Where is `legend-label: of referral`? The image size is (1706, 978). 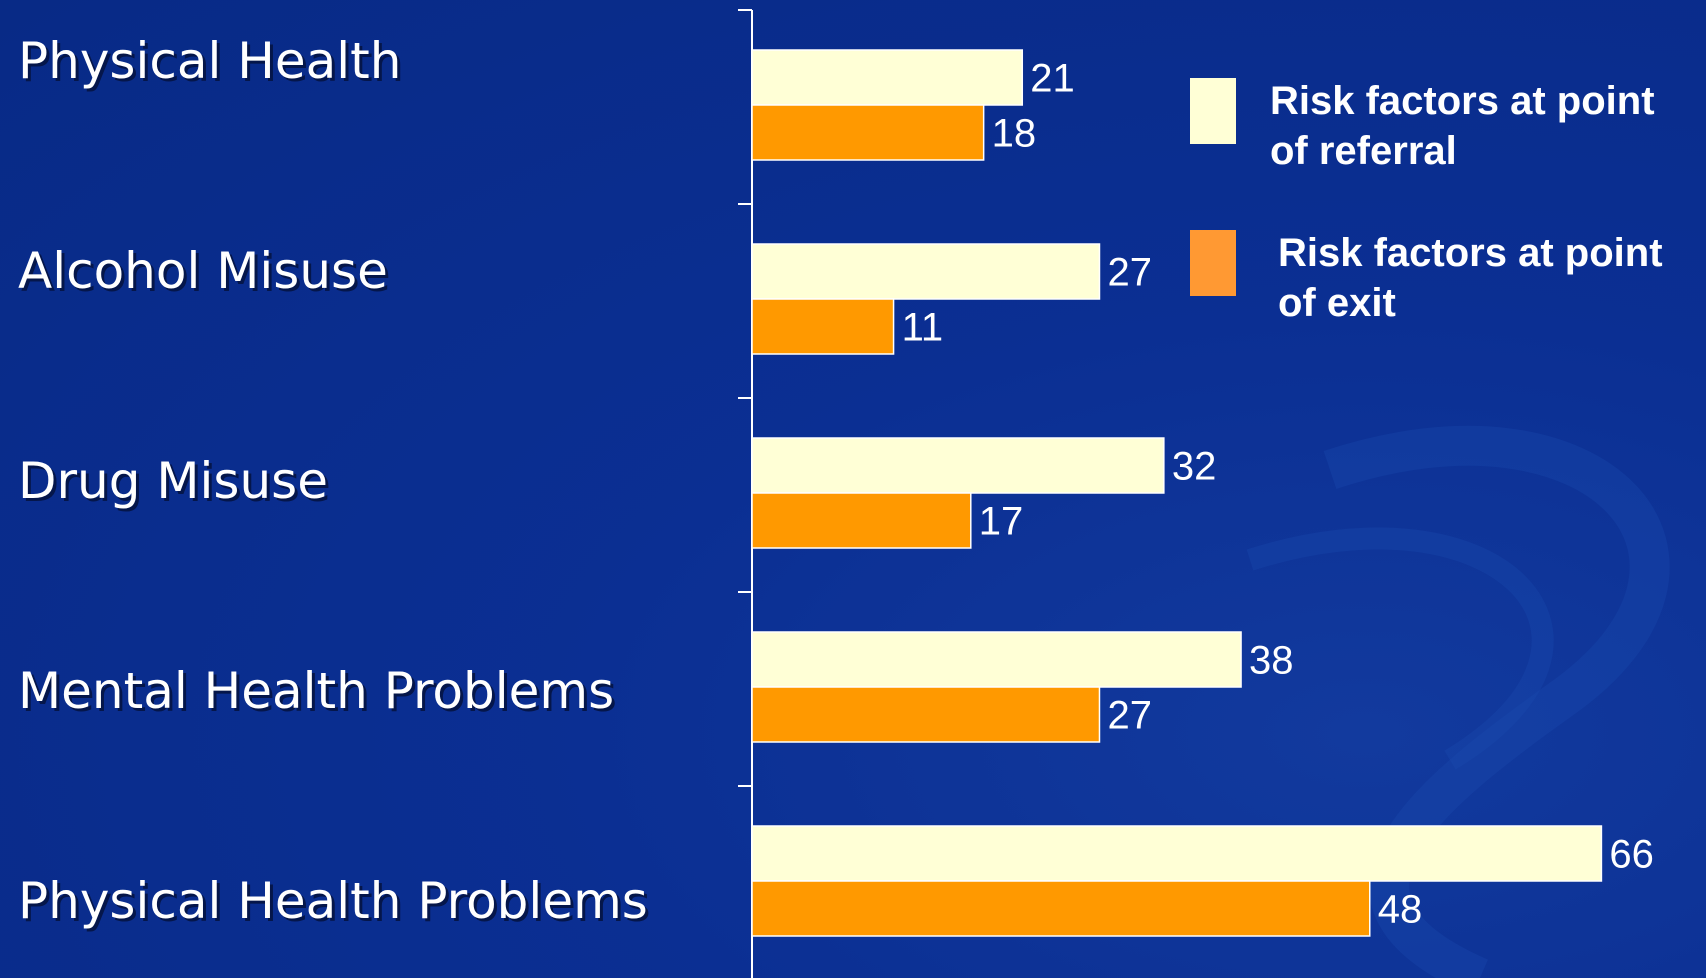 legend-label: of referral is located at coordinates (1363, 151).